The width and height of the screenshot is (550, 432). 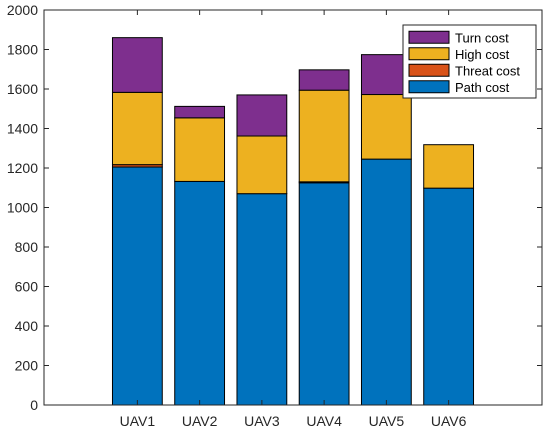 What do you see at coordinates (449, 421) in the screenshot?
I see `x-tick-label: UAV6` at bounding box center [449, 421].